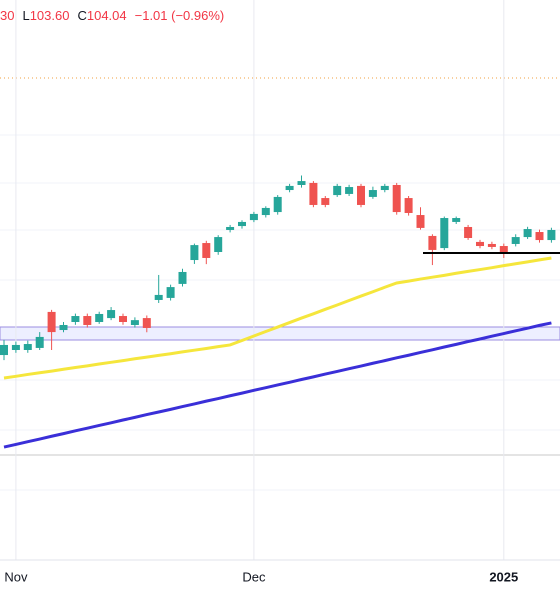 This screenshot has width=560, height=600. What do you see at coordinates (280, 580) in the screenshot?
I see `x-axis-strip` at bounding box center [280, 580].